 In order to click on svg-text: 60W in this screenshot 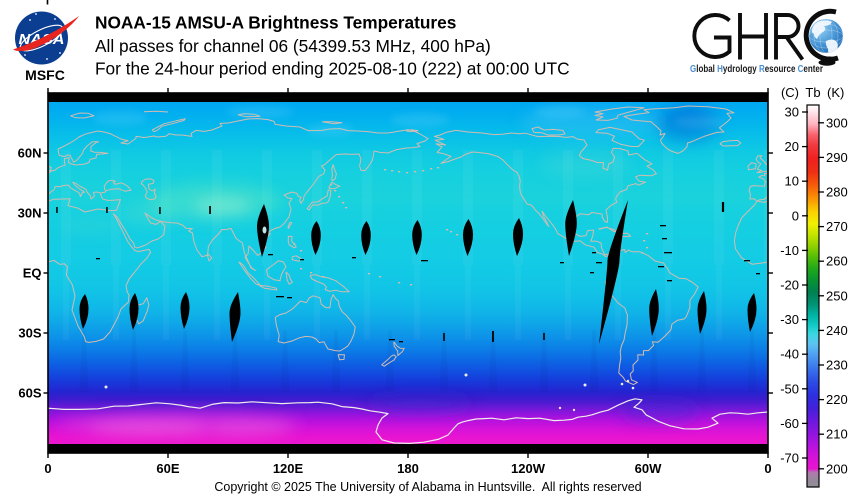, I will do `click(648, 468)`.